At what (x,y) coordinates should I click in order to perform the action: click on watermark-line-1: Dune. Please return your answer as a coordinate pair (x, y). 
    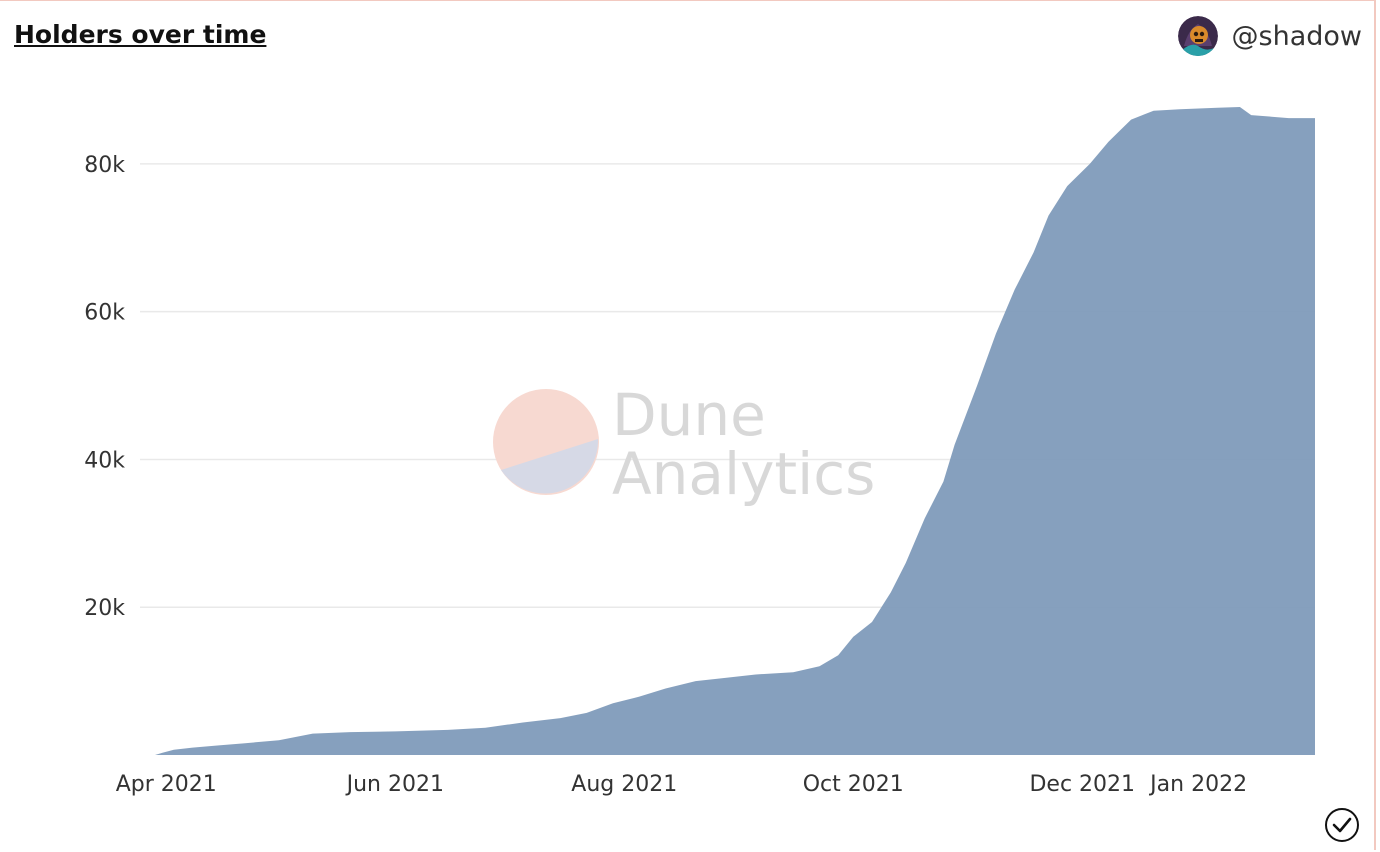
    Looking at the image, I should click on (689, 415).